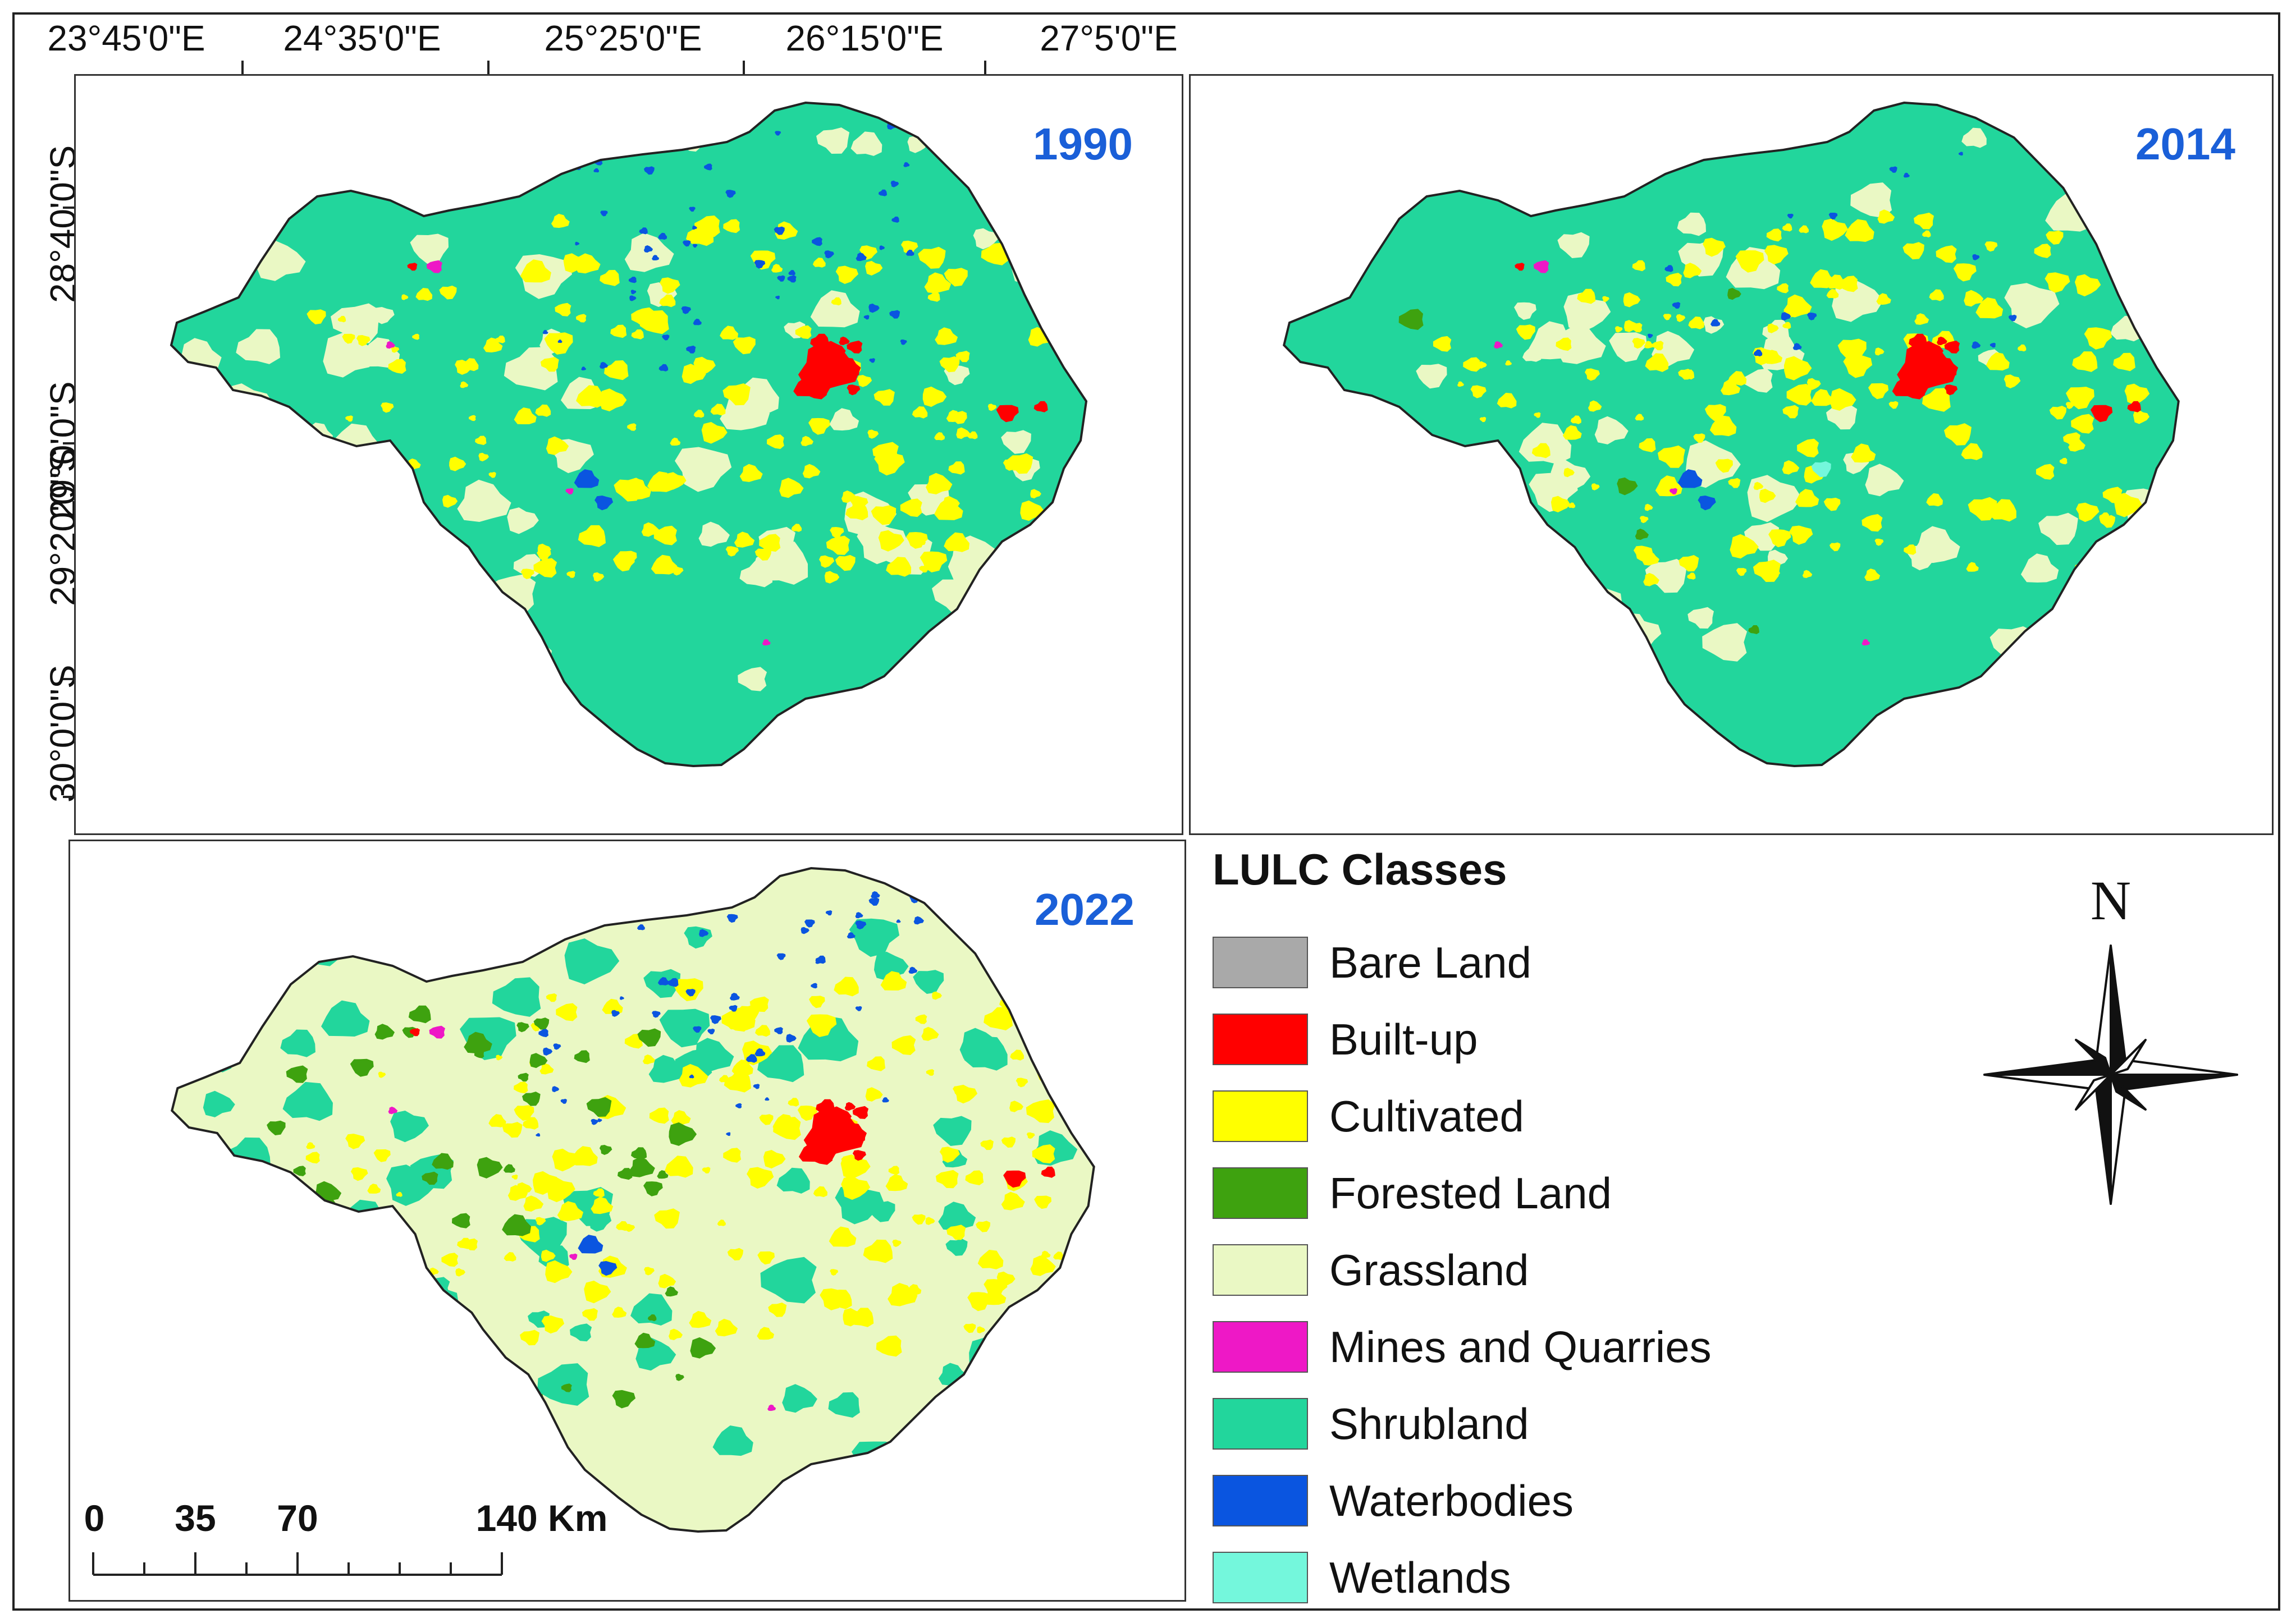  I want to click on longitude-label: 26°15'0"E, so click(864, 38).